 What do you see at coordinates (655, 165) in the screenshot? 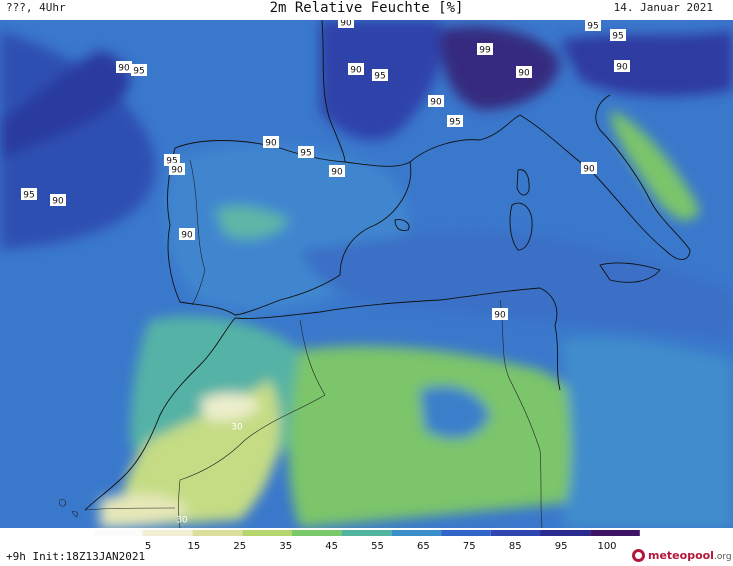
I see `adriatic-green` at bounding box center [655, 165].